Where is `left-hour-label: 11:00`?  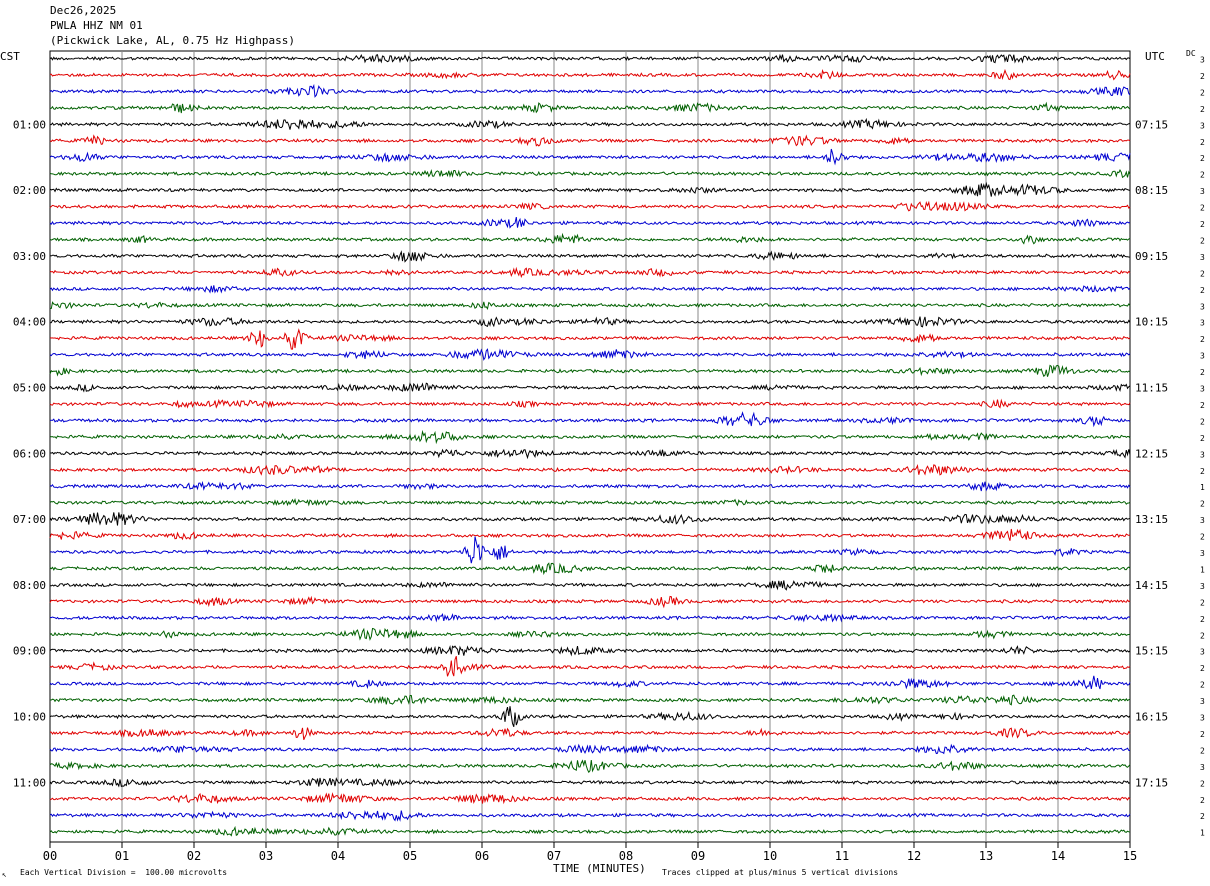 left-hour-label: 11:00 is located at coordinates (29, 782).